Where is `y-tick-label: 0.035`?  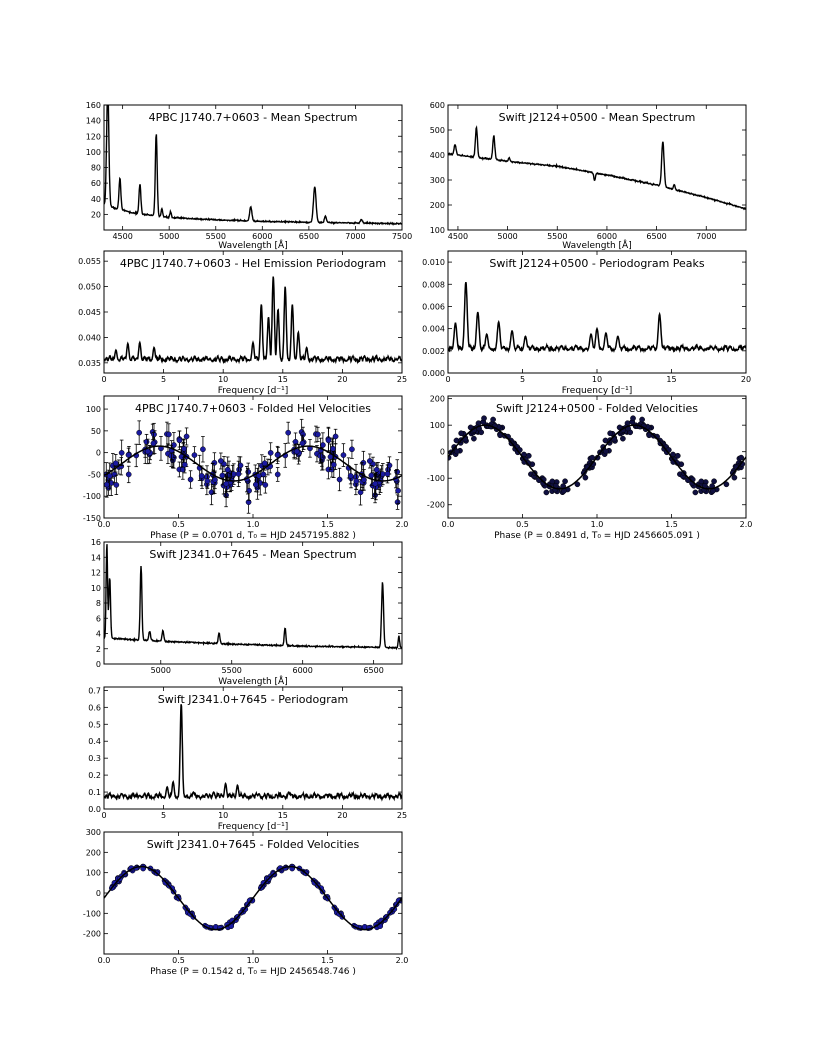 y-tick-label: 0.035 is located at coordinates (89, 363).